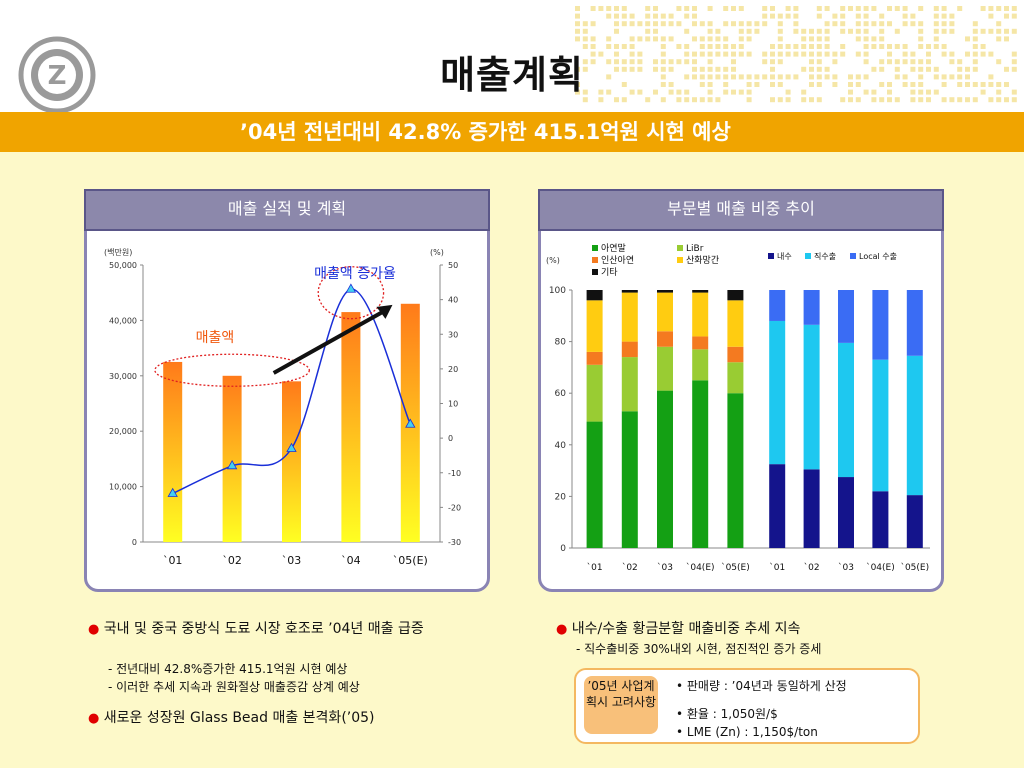 This screenshot has width=1024, height=768. Describe the element at coordinates (239, 718) in the screenshot. I see `bullet-left-2-text: 새로운 성장원 Glass Bead 매출 본격화(’05)` at that location.